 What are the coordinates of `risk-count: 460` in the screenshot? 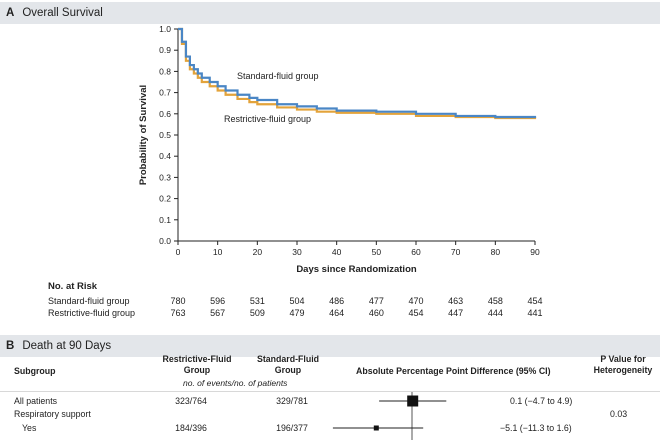 It's located at (376, 313).